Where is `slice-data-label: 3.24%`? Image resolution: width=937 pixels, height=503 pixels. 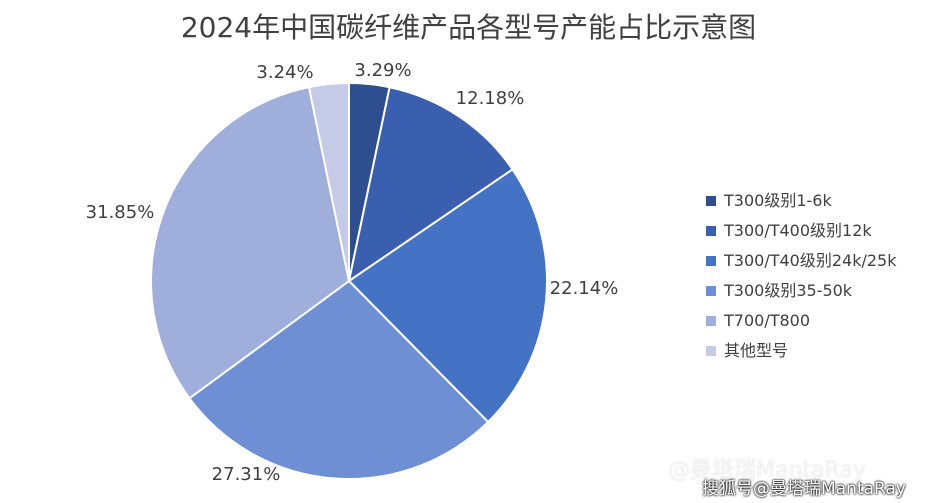 slice-data-label: 3.24% is located at coordinates (284, 72).